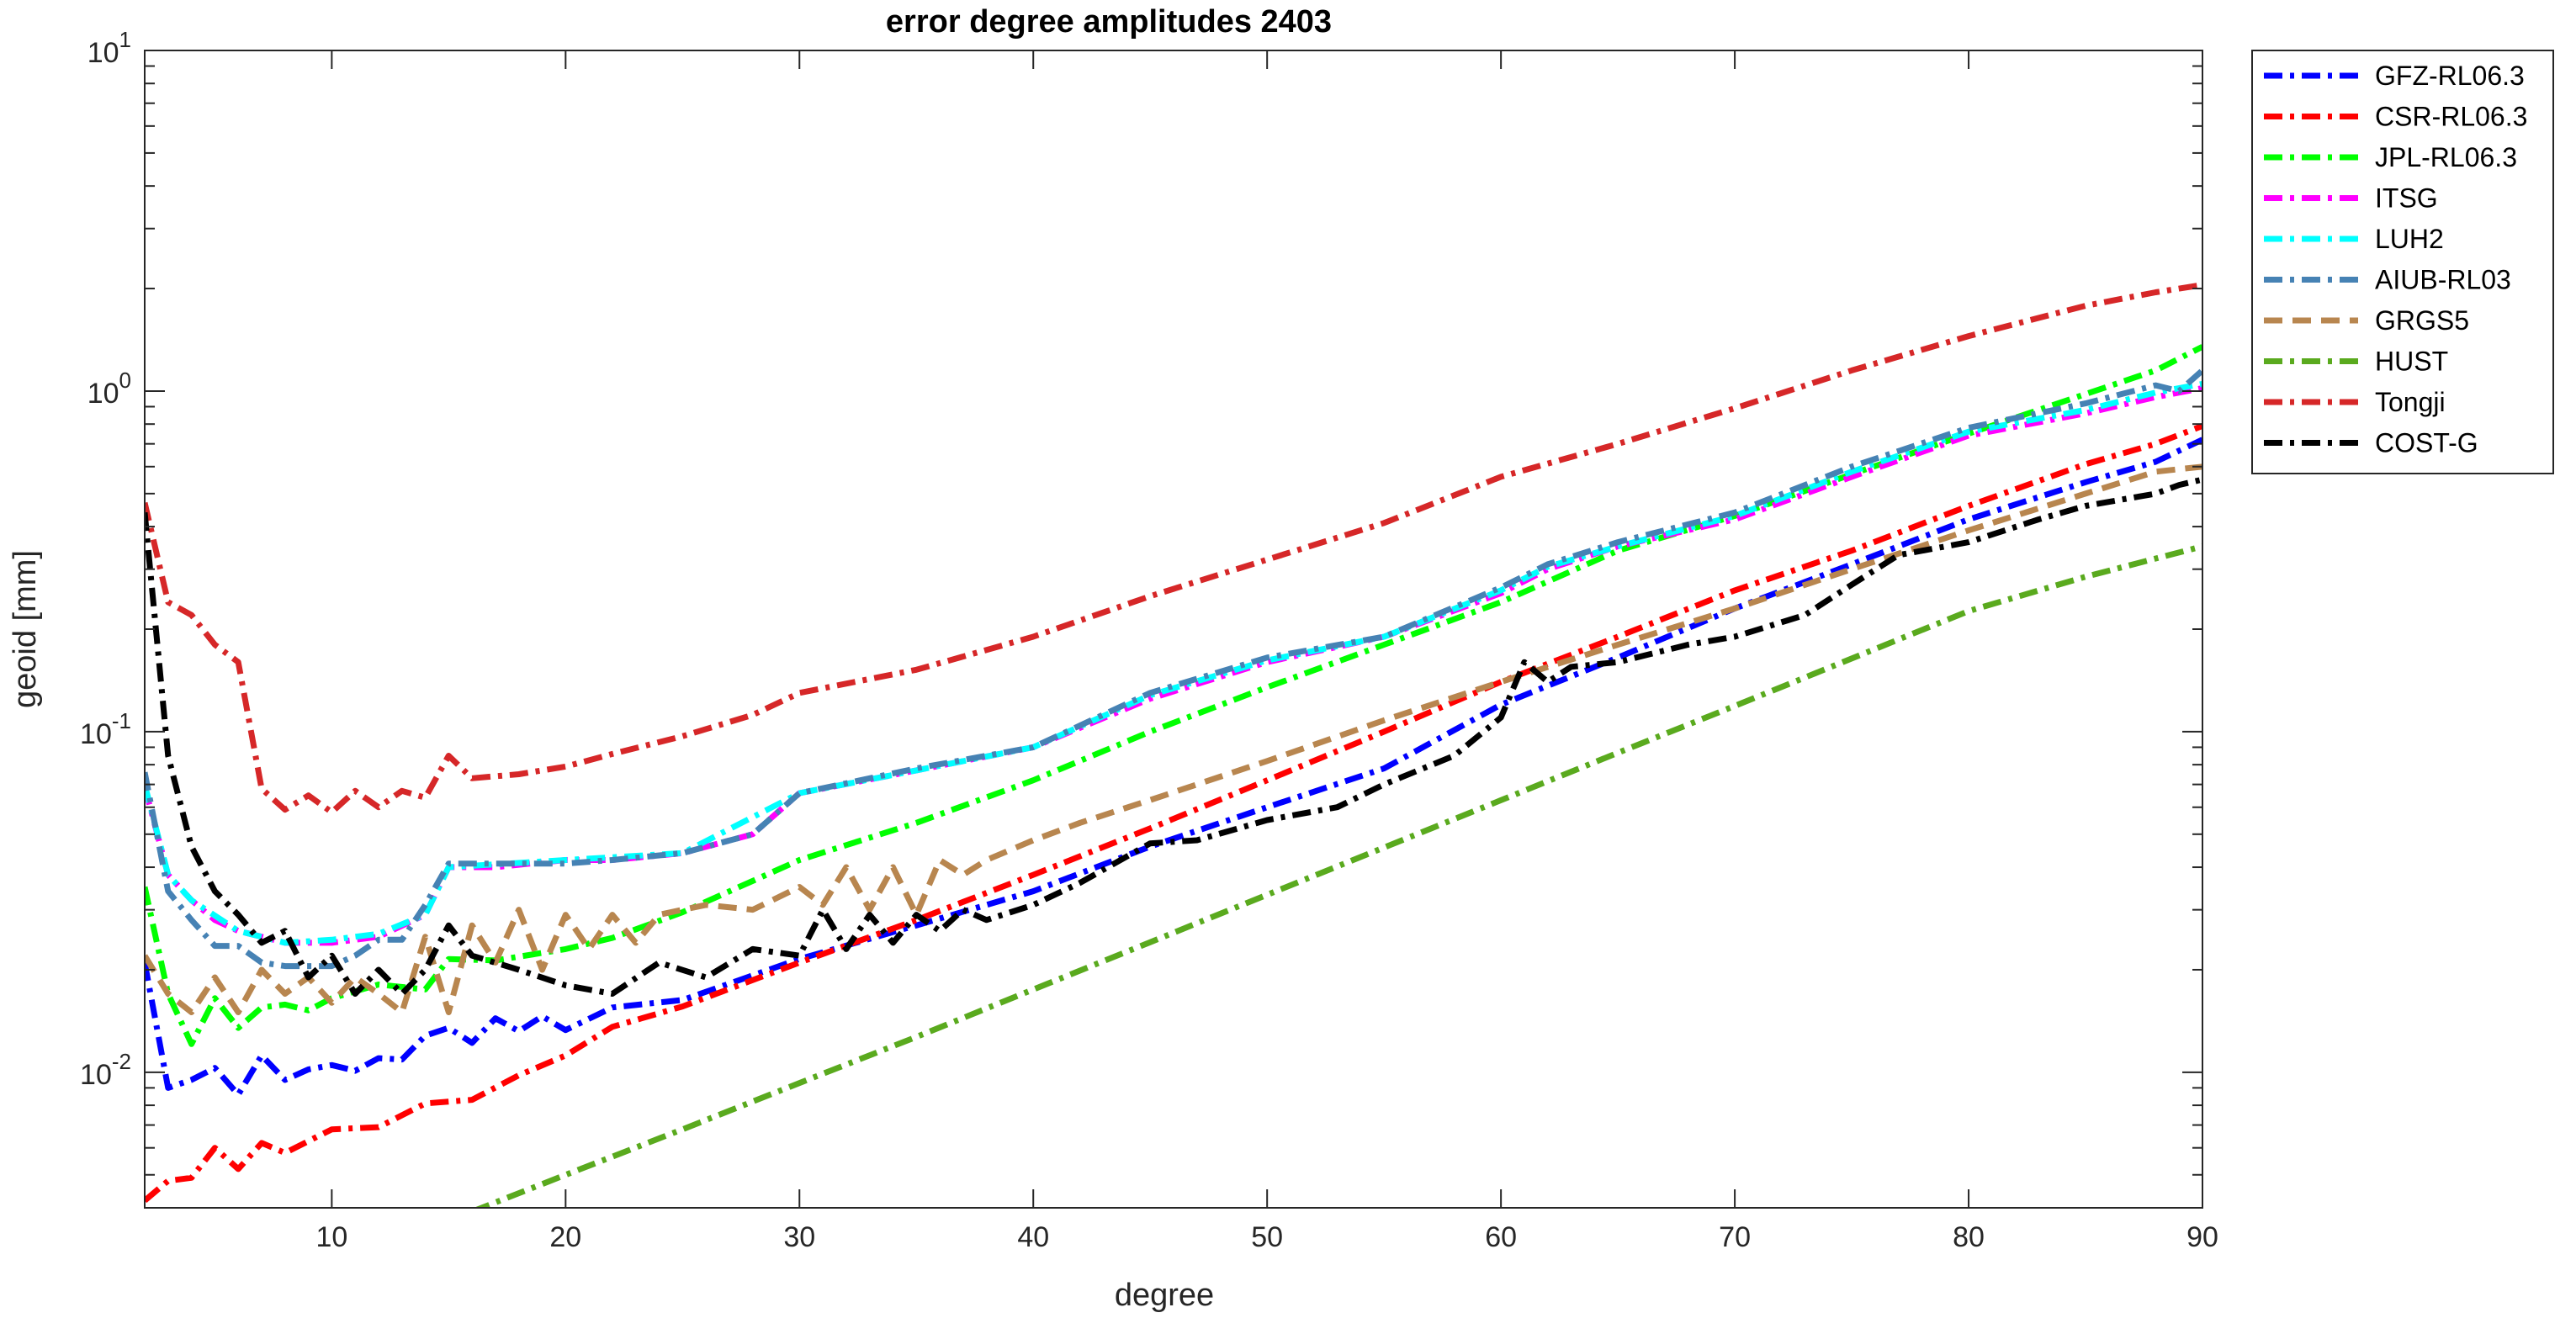 The image size is (2576, 1318). I want to click on x-tick-label: 10, so click(331, 1237).